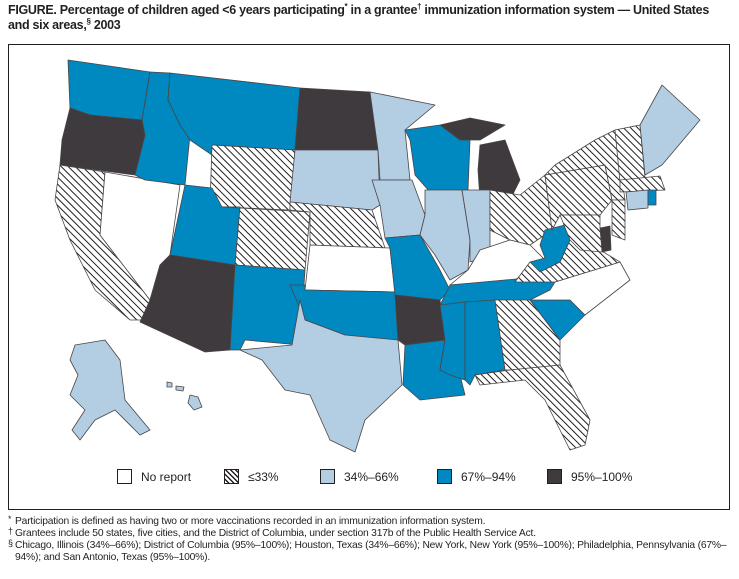  What do you see at coordinates (336, 119) in the screenshot?
I see `state-nd` at bounding box center [336, 119].